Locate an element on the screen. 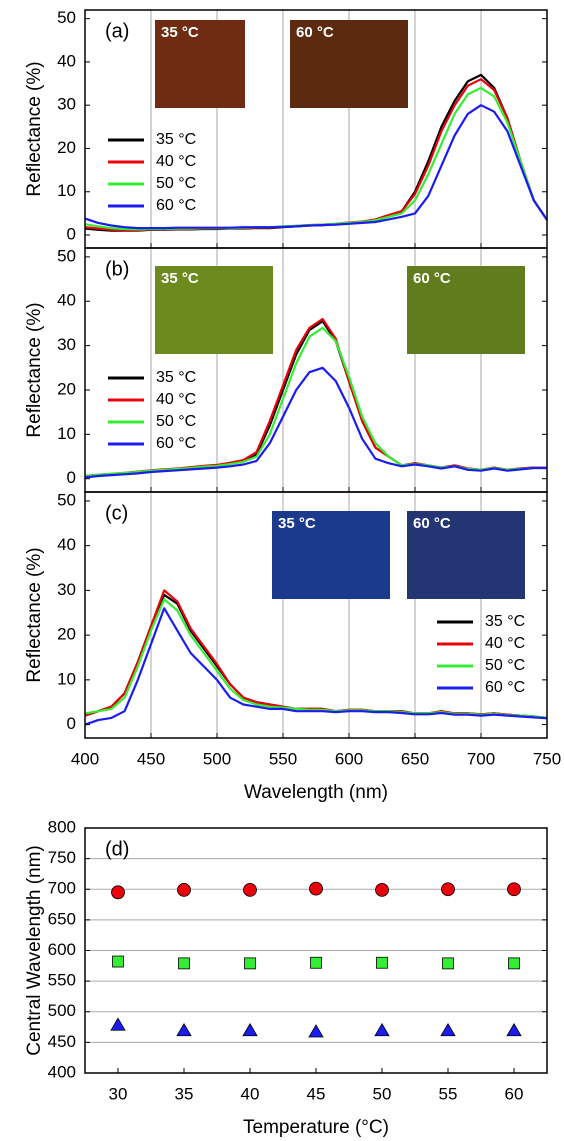 This screenshot has height=1141, width=564. x-tick-label: 750 is located at coordinates (547, 758).